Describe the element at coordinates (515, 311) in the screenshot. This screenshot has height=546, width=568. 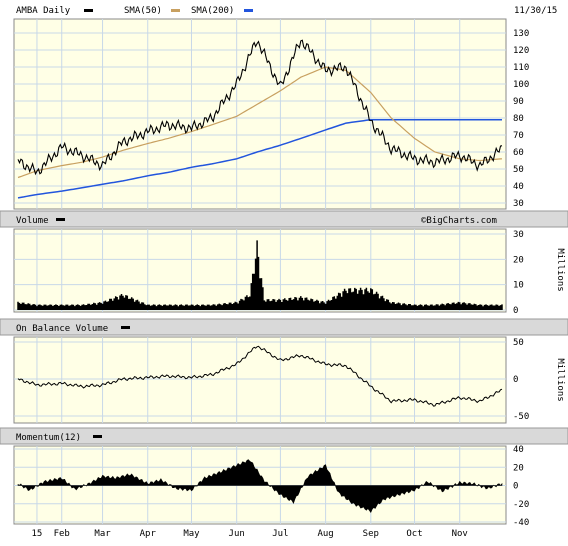
I see `volume-tick-label: 0` at that location.